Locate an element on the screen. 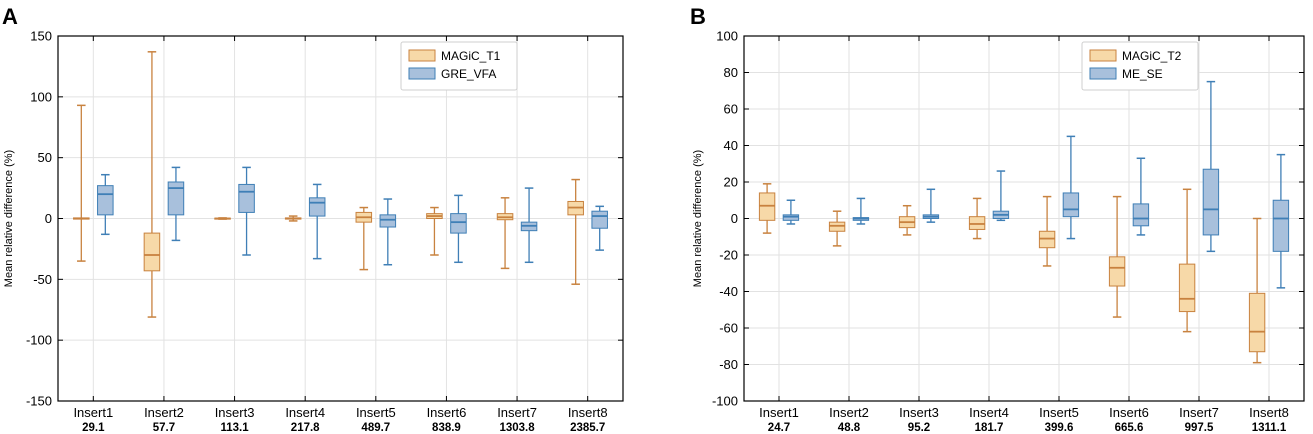 This screenshot has height=434, width=1313. box-gre-vfa-insert5 is located at coordinates (388, 232).